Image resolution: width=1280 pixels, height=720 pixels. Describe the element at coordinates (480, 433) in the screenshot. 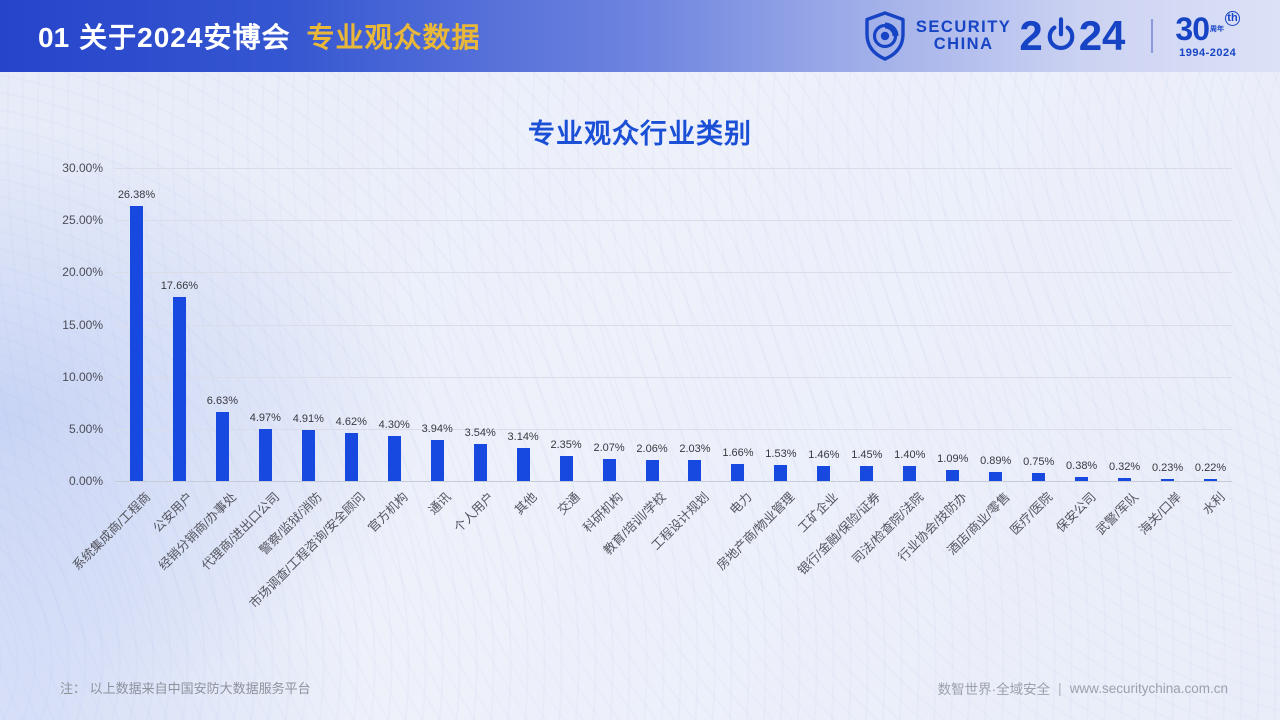

I see `bar-value-label: 3.54%` at that location.